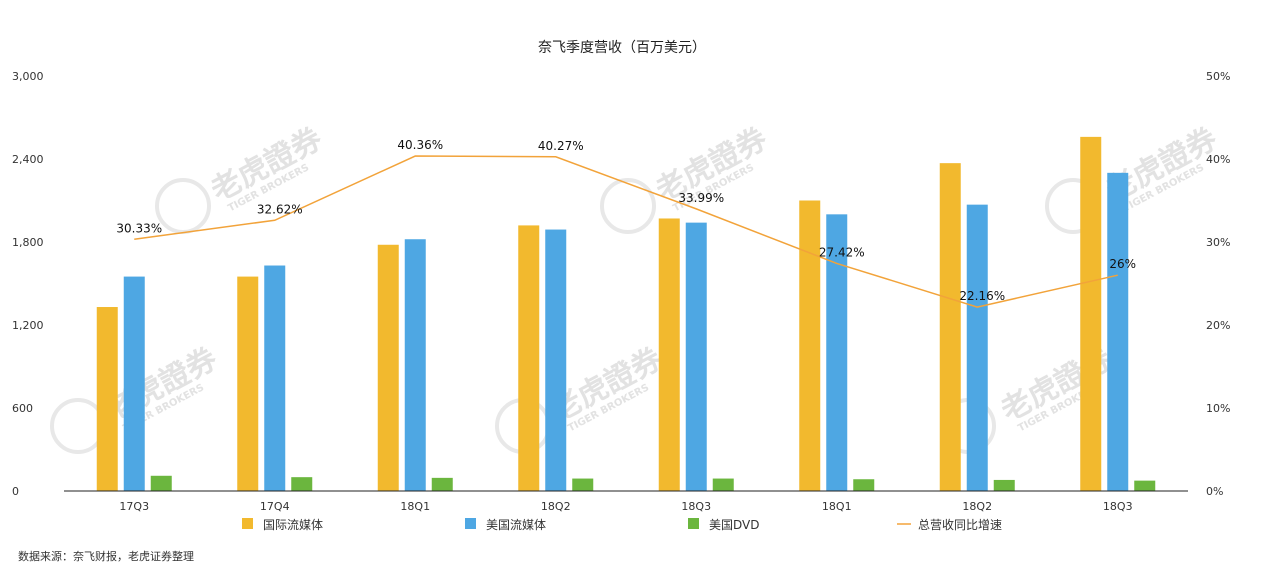  I want to click on bar-1-17q4, so click(248, 383).